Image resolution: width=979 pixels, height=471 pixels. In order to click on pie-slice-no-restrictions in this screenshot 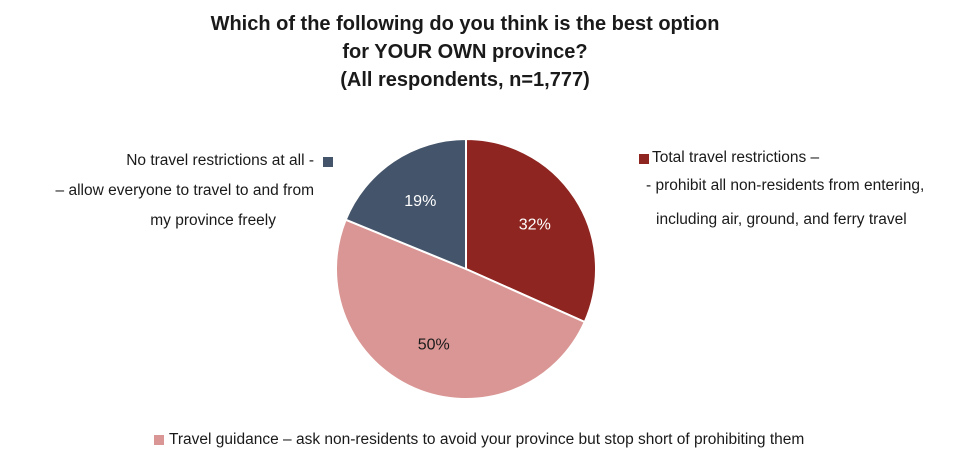, I will do `click(405, 204)`.